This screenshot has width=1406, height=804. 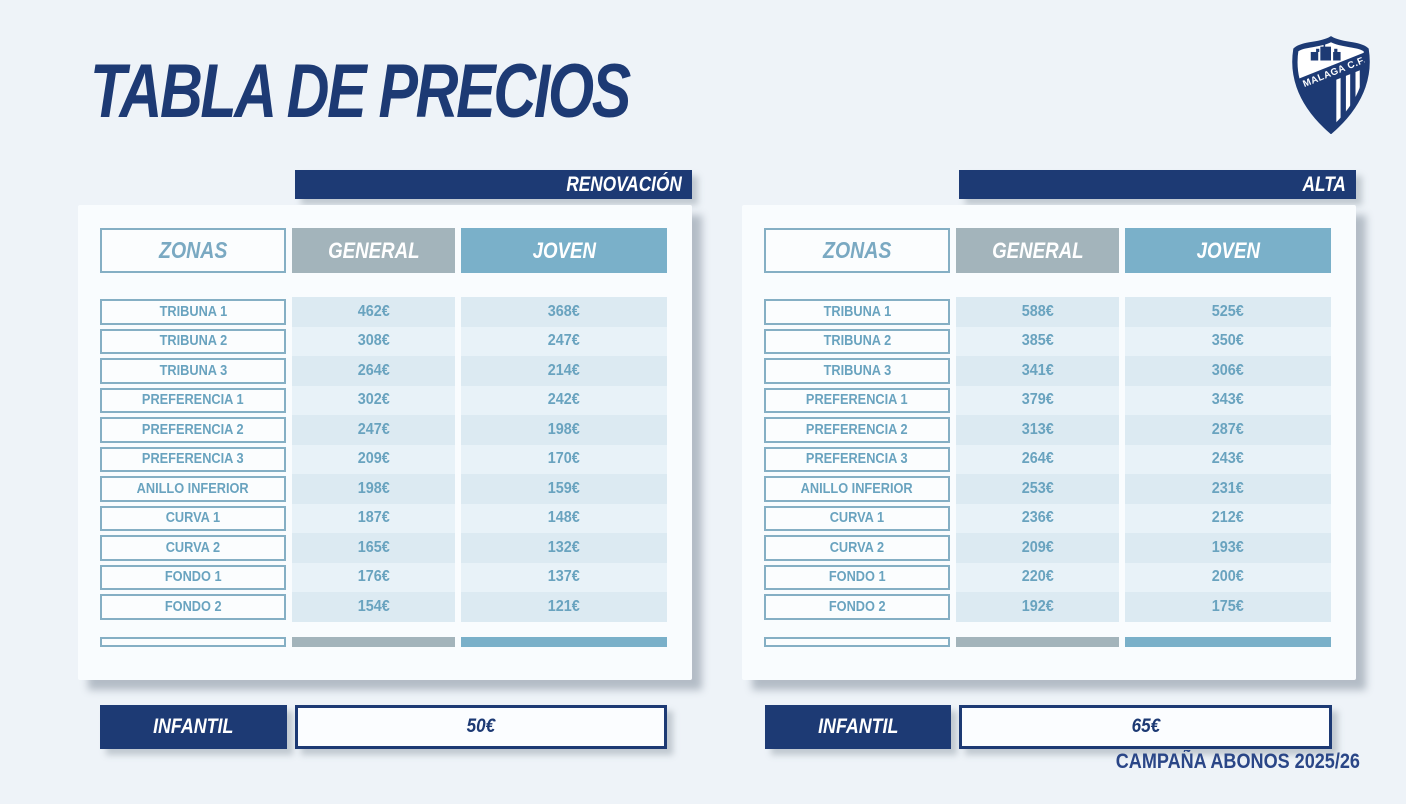 What do you see at coordinates (857, 250) in the screenshot?
I see `zonas-column-header: ZONAS` at bounding box center [857, 250].